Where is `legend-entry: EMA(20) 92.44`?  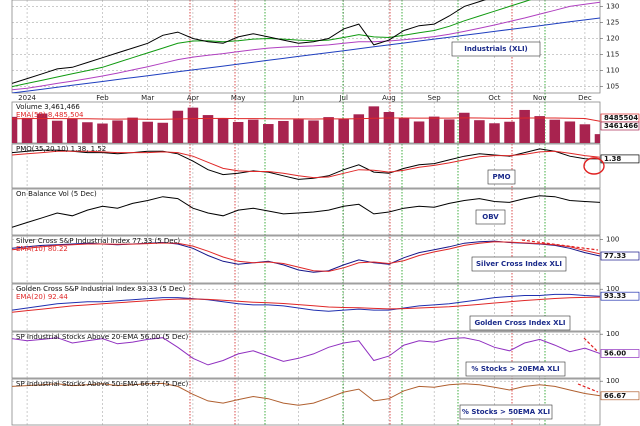
legend-entry: EMA(20) 92.44 is located at coordinates (42, 297).